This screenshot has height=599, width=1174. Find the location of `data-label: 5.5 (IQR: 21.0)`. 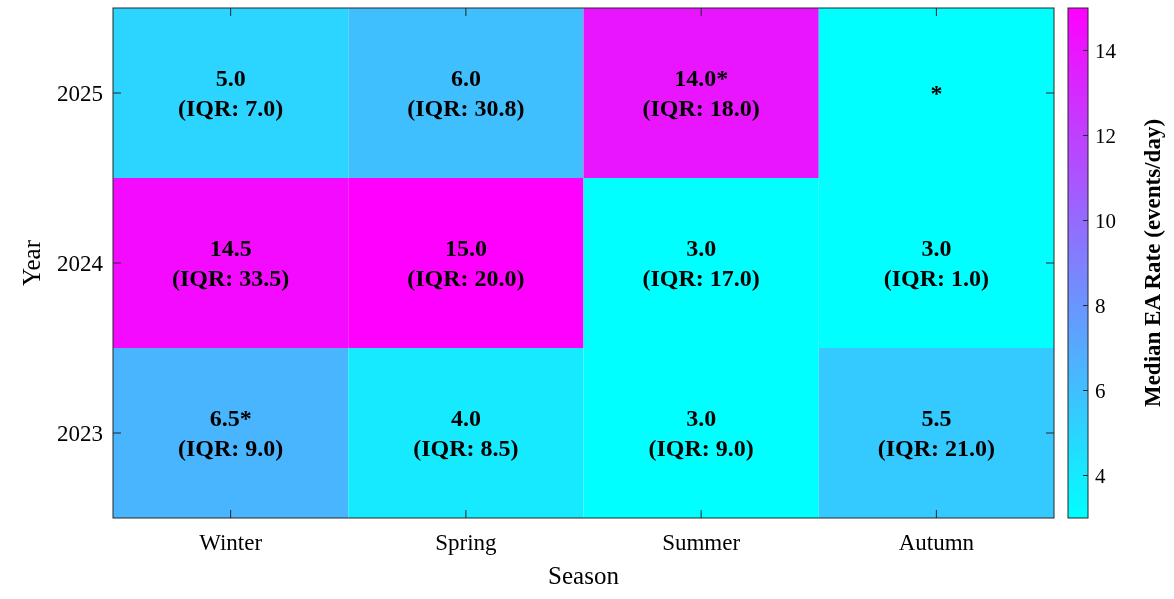

data-label: 5.5 (IQR: 21.0) is located at coordinates (936, 433).